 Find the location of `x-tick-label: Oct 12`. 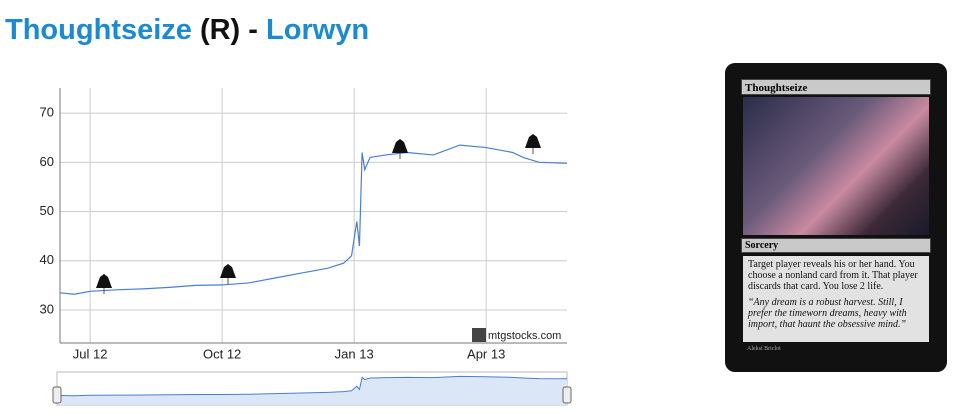

x-tick-label: Oct 12 is located at coordinates (222, 353).